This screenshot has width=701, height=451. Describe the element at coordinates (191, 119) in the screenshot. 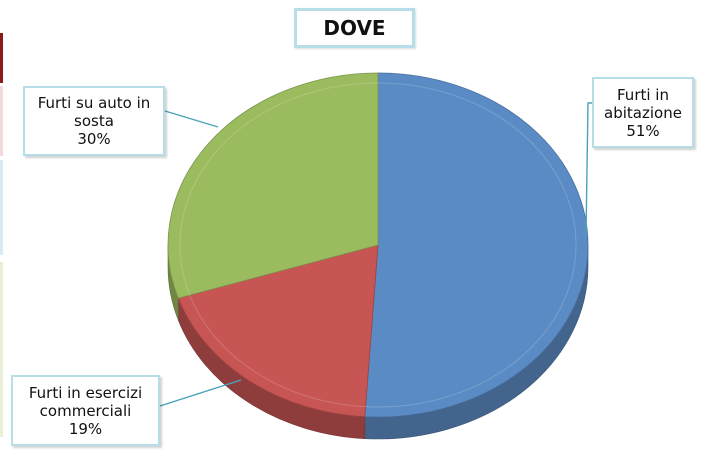

I see `leader-line-auto` at that location.